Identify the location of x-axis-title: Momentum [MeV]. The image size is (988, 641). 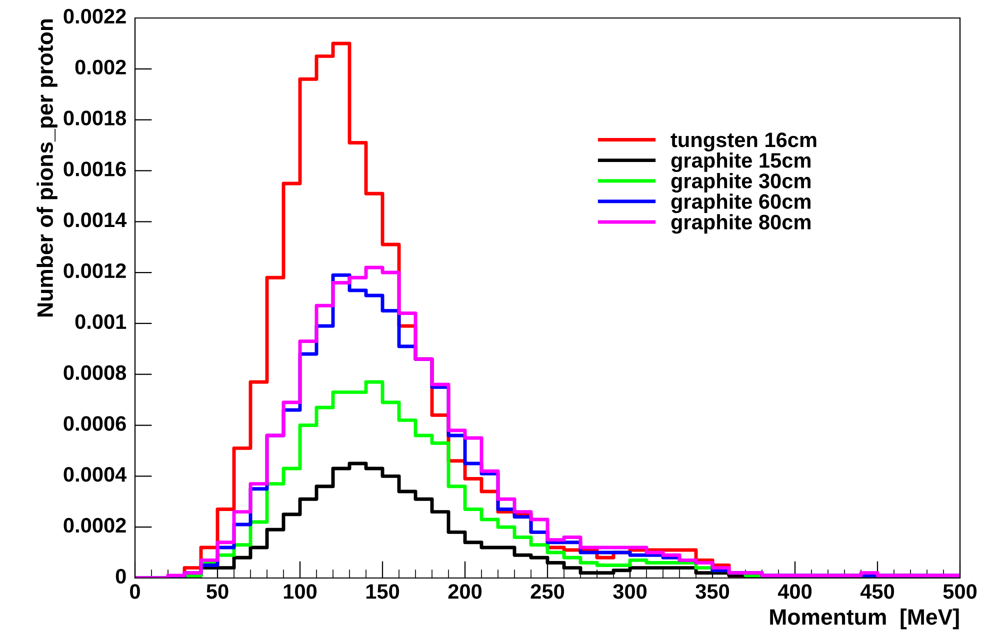
(864, 619).